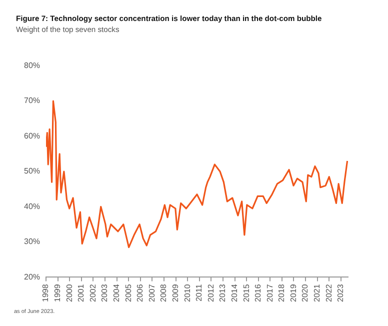 The image size is (388, 326). I want to click on y-tick-label: 50%, so click(32, 171).